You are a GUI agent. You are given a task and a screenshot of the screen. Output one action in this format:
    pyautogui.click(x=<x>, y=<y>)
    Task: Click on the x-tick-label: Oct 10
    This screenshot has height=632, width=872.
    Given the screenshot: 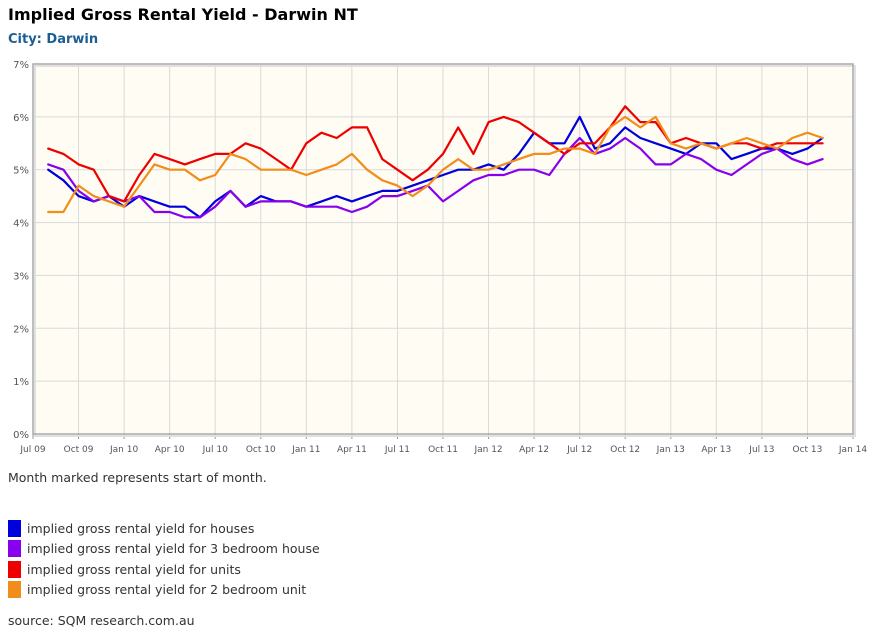 What is the action you would take?
    pyautogui.click(x=261, y=450)
    